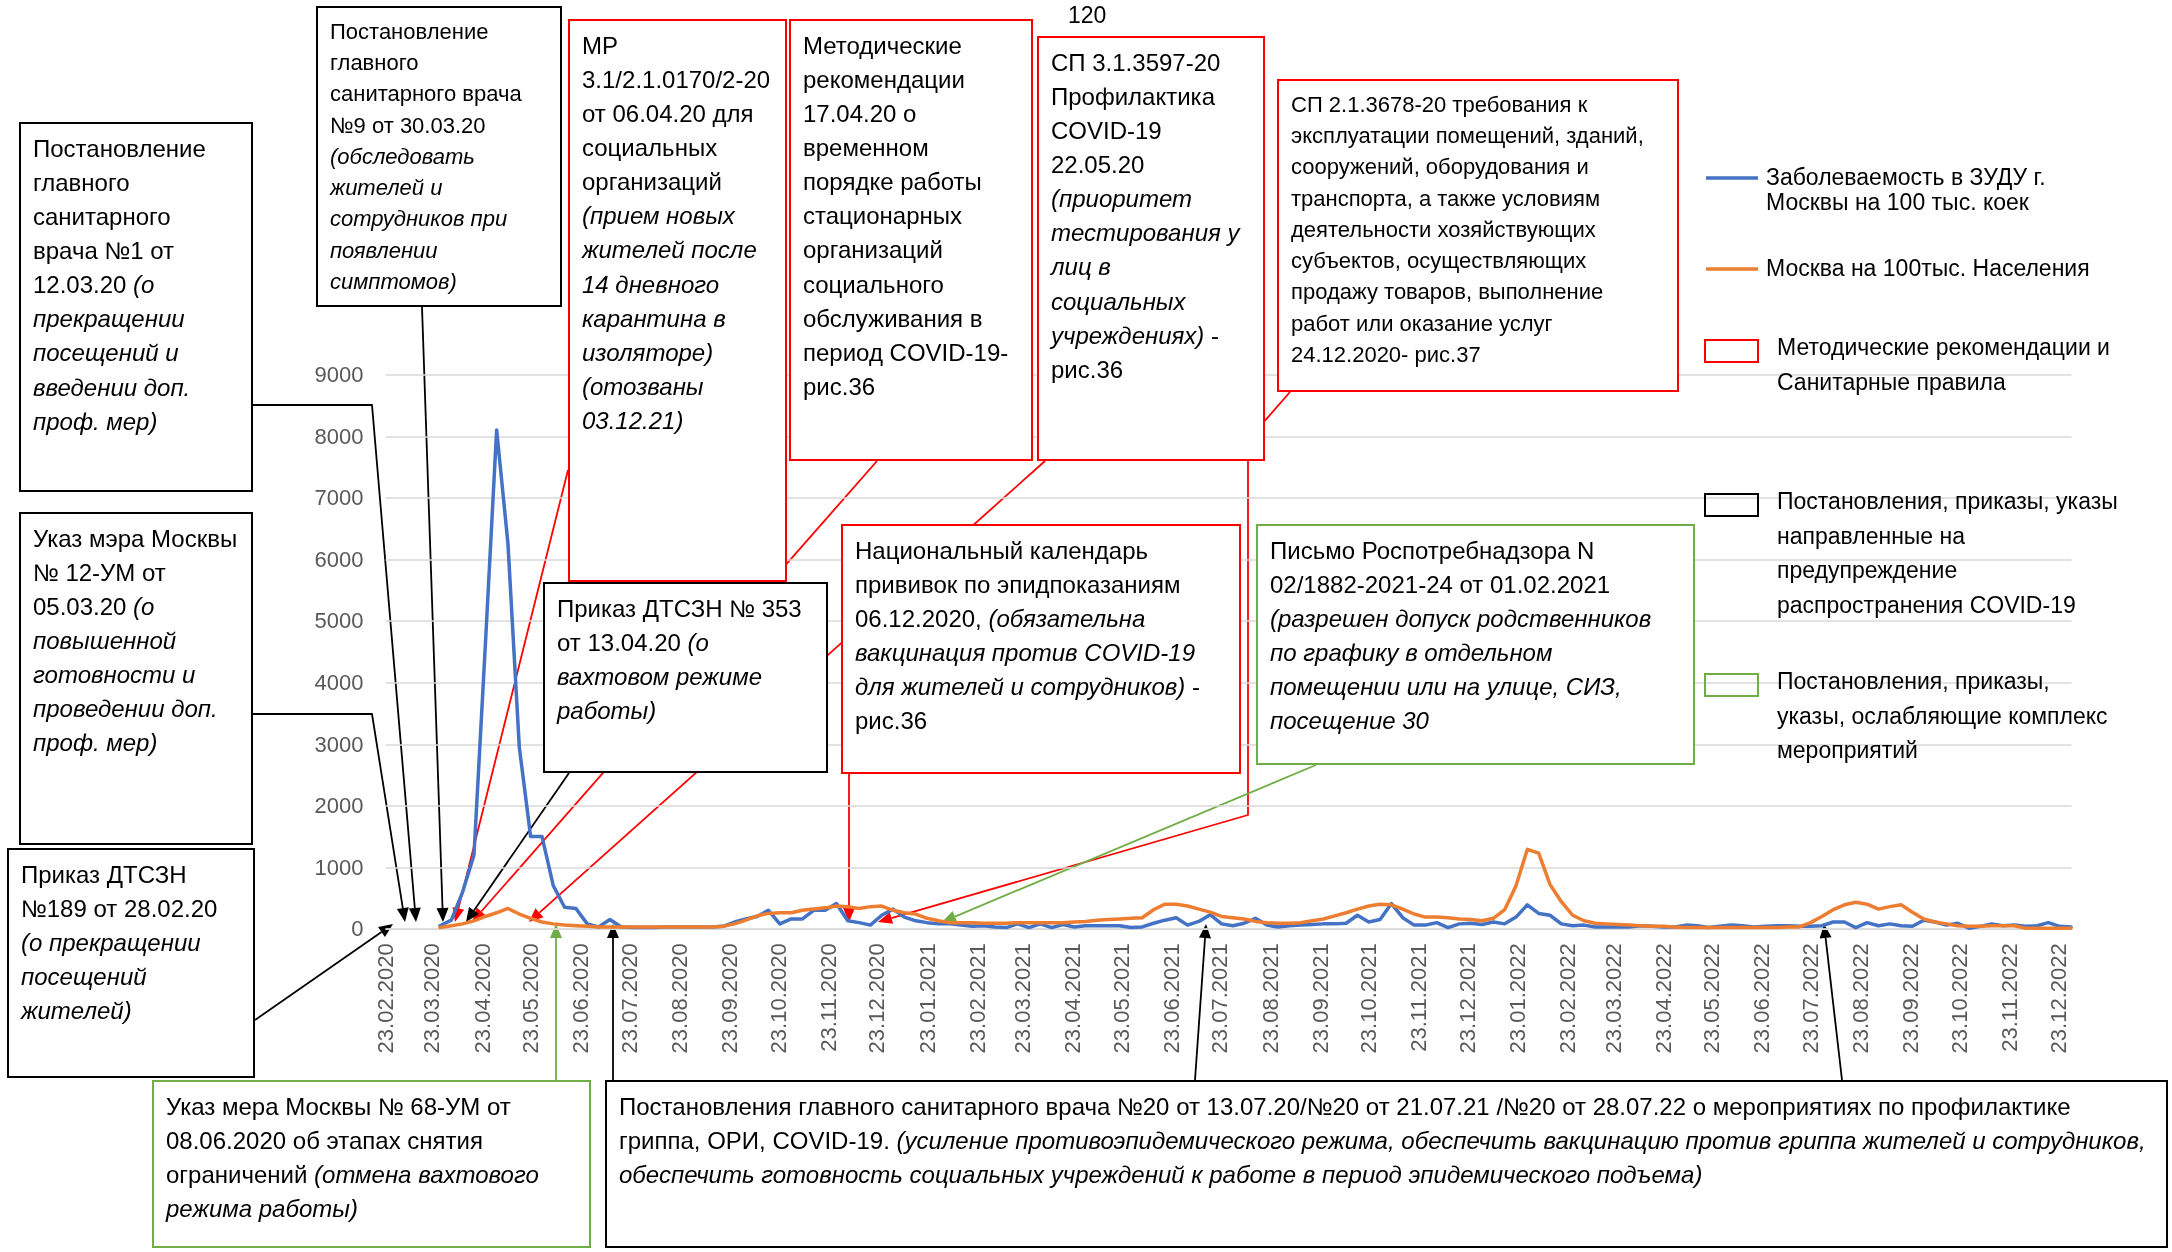 Image resolution: width=2172 pixels, height=1252 pixels. Describe the element at coordinates (977, 998) in the screenshot. I see `x-tick-label: 23.02.2021` at that location.